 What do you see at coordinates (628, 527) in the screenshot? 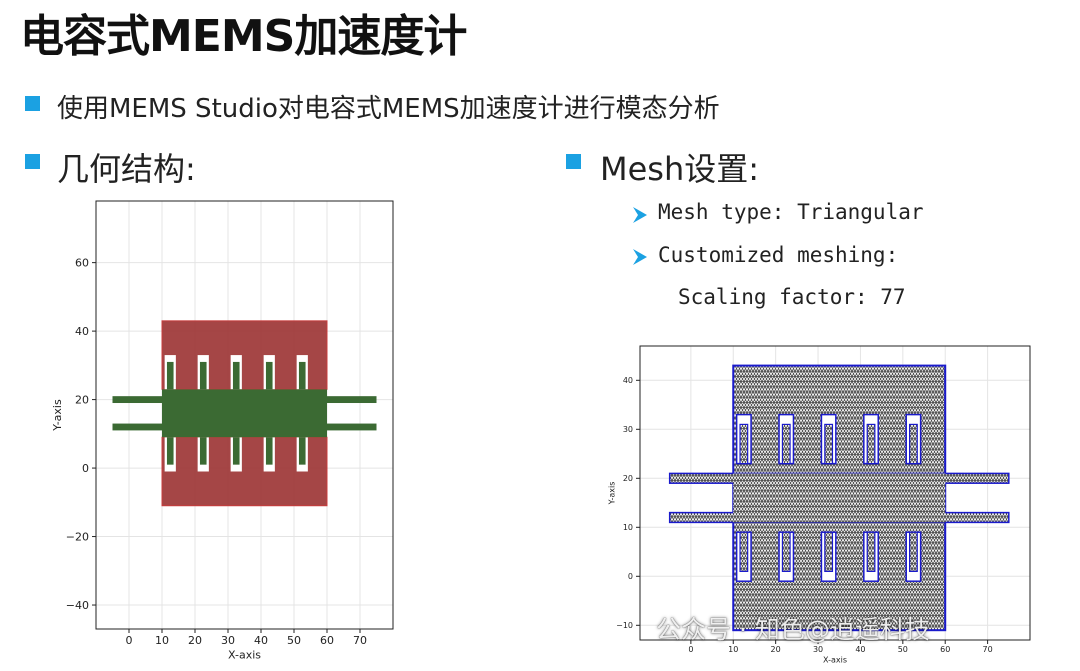
I see `y-tick-label: 10` at bounding box center [628, 527].